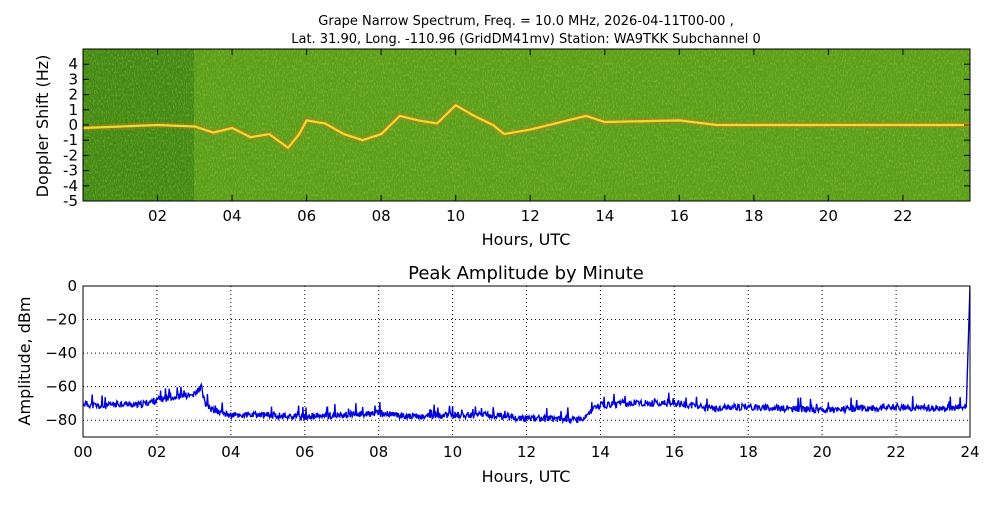  What do you see at coordinates (378, 452) in the screenshot?
I see `amplitude-x-tick-label: 08` at bounding box center [378, 452].